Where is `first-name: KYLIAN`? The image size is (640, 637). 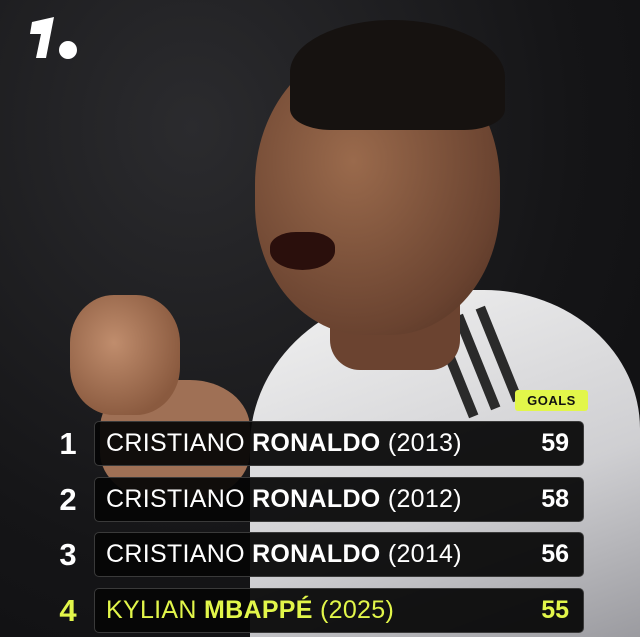
first-name: KYLIAN is located at coordinates (151, 610).